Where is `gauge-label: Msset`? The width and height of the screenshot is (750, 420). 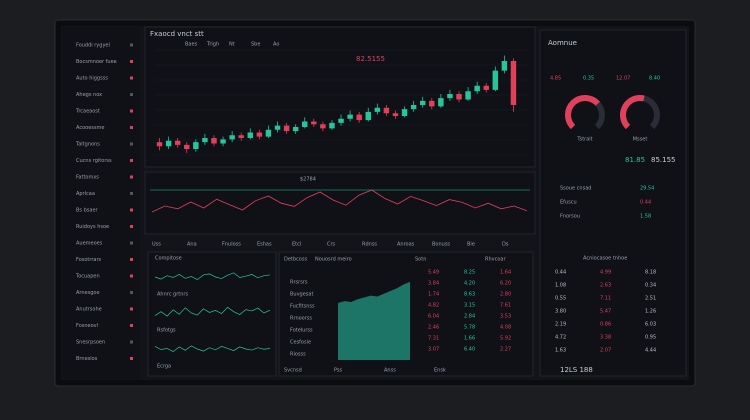
gauge-label: Msset is located at coordinates (640, 140).